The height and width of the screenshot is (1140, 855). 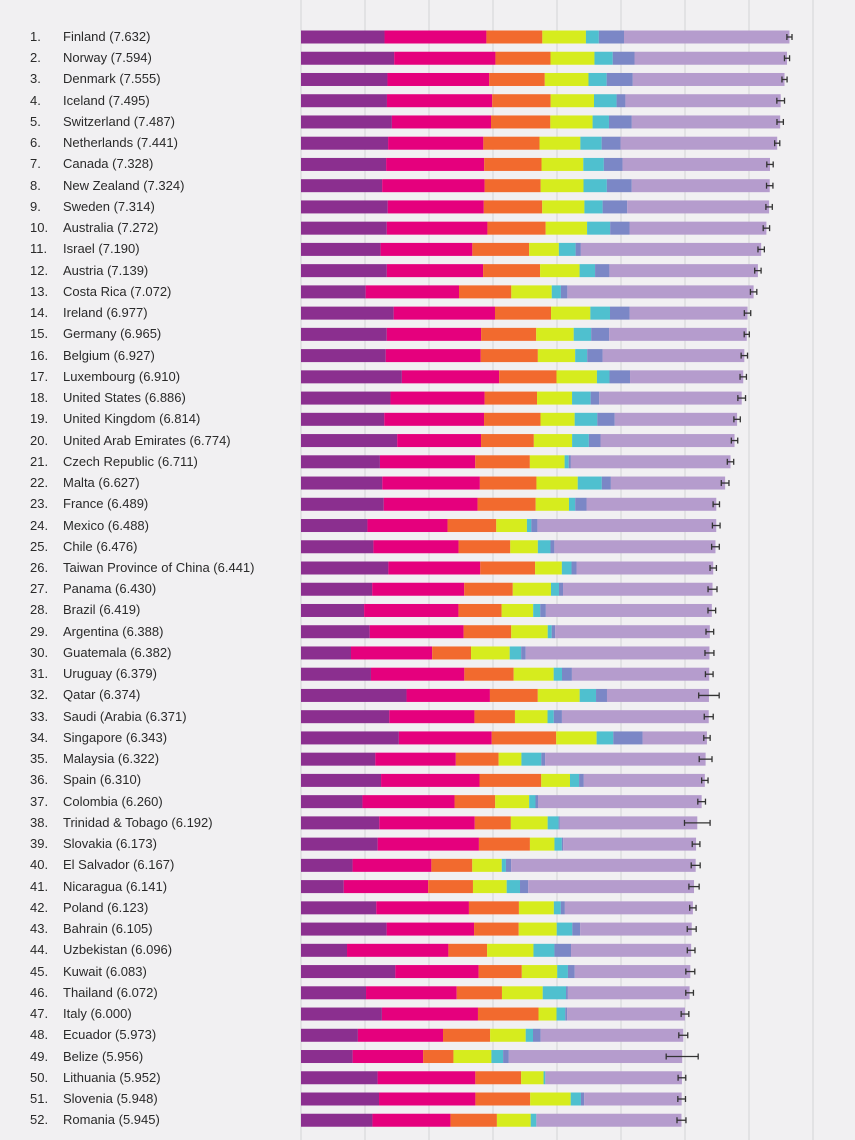 What do you see at coordinates (39, 504) in the screenshot?
I see `rank-number: 23.` at bounding box center [39, 504].